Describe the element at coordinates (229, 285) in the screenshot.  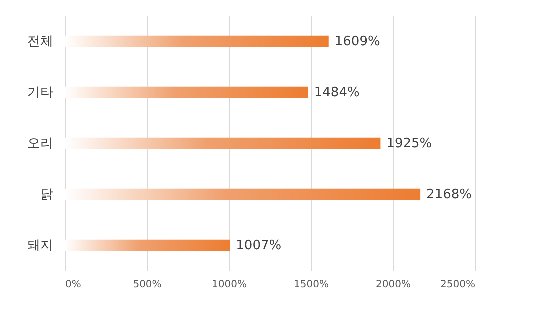
I see `x-tick-label: 1000%` at that location.